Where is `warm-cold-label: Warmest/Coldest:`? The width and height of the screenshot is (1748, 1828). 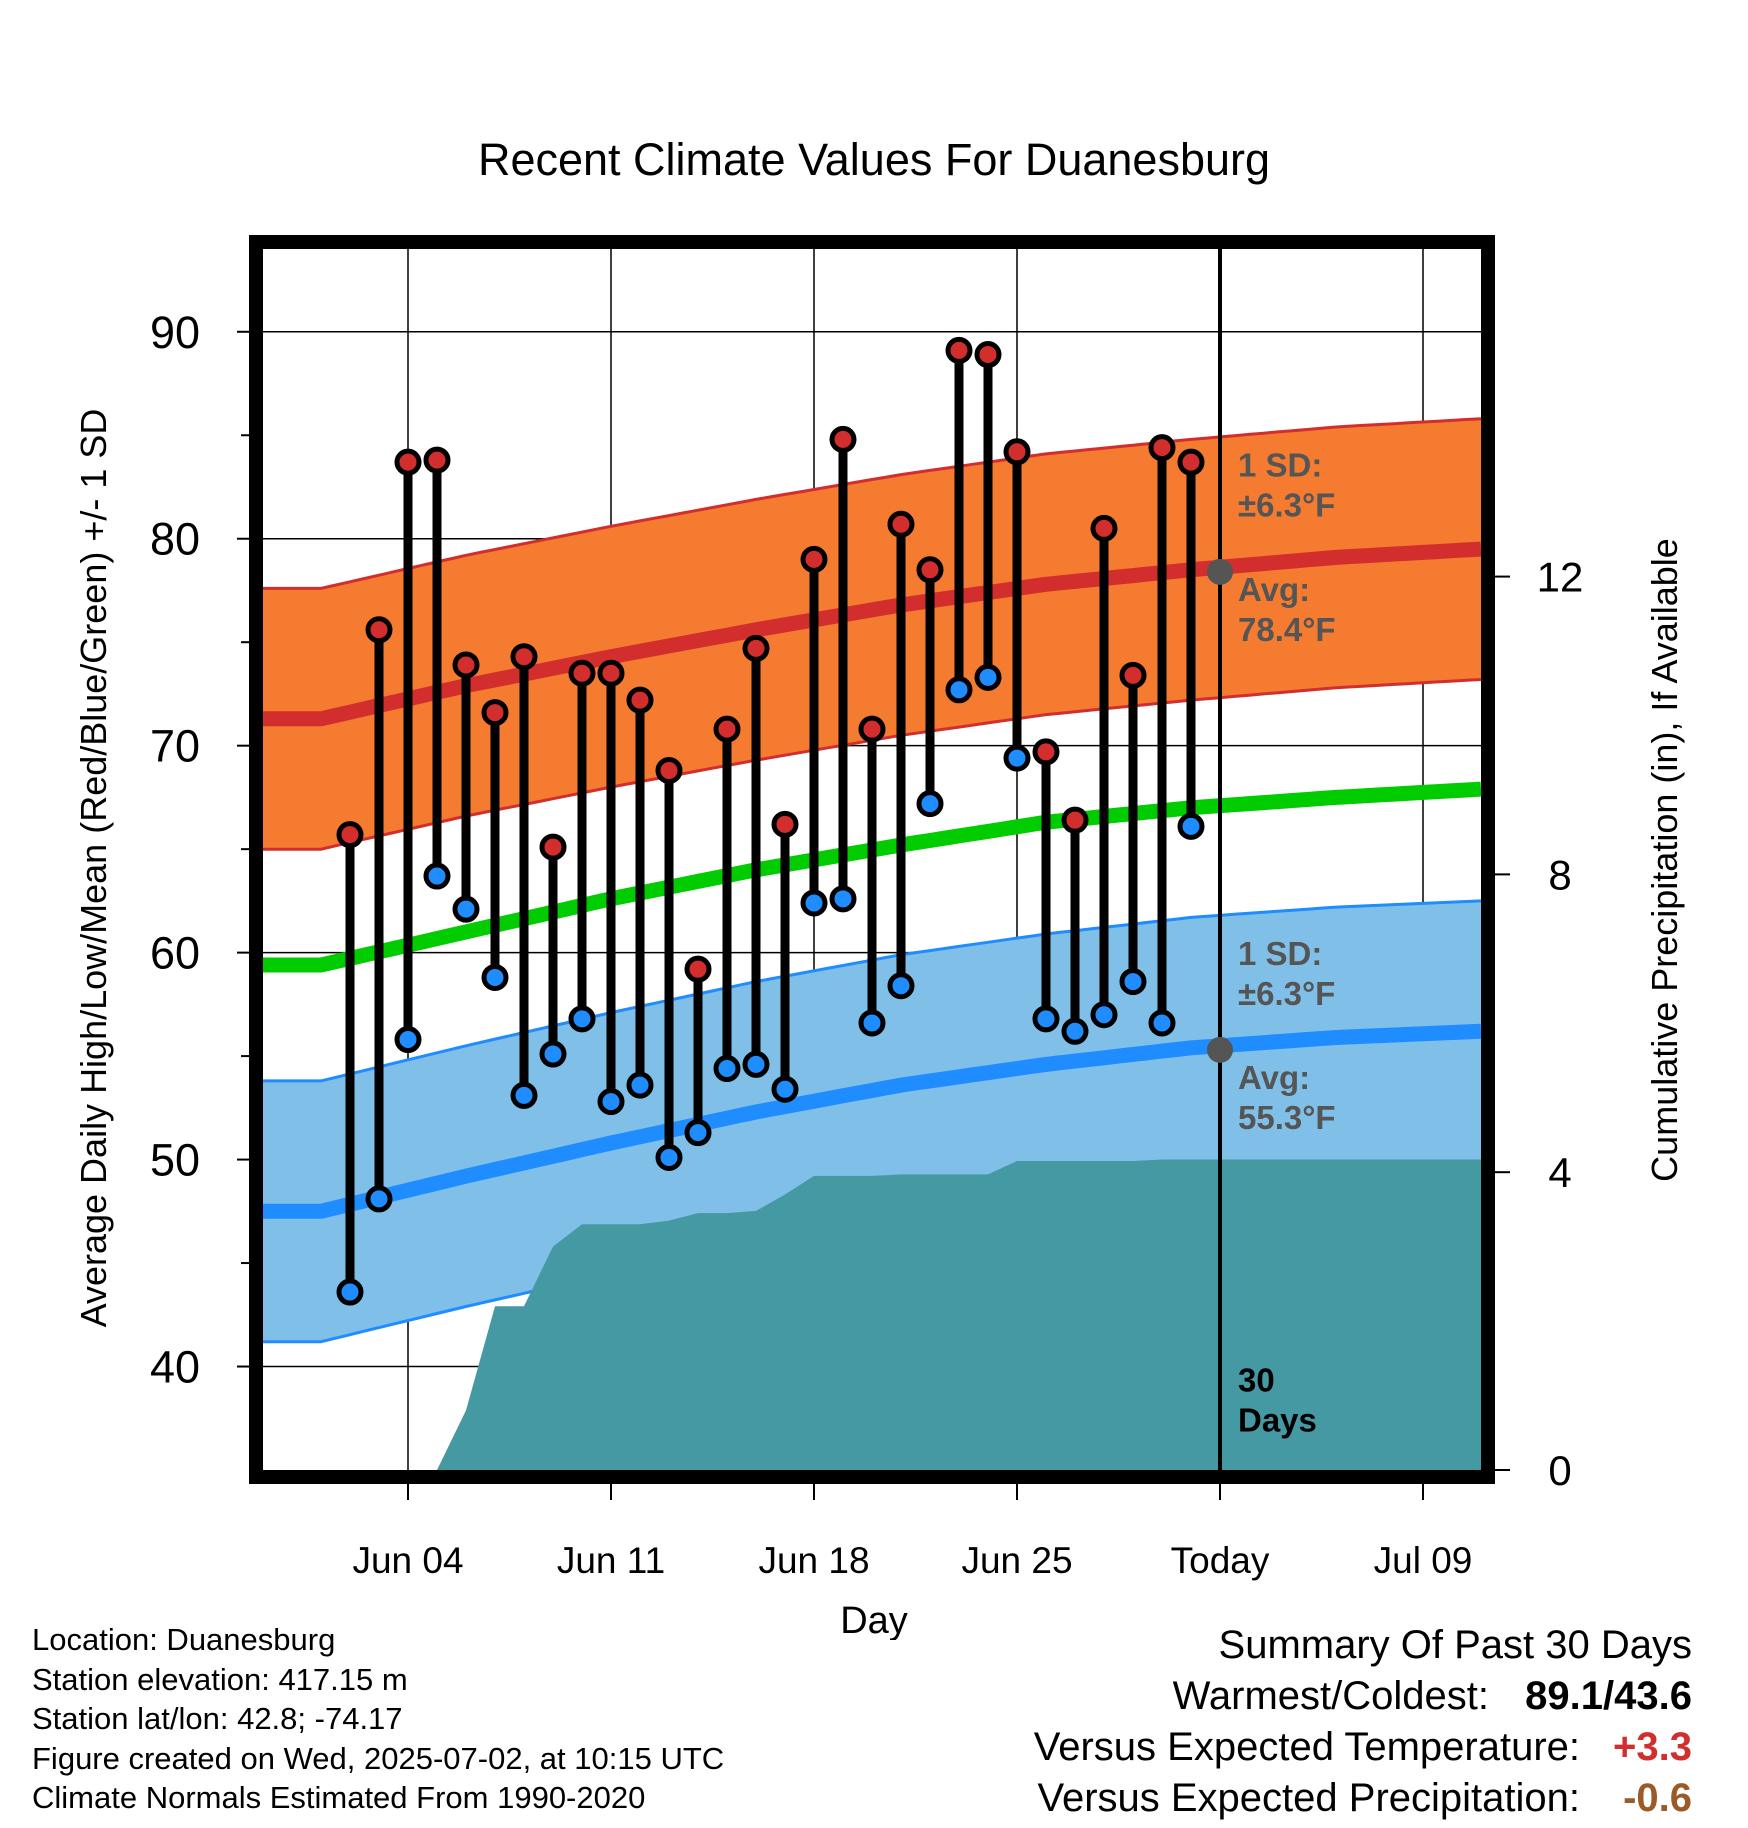 warm-cold-label: Warmest/Coldest: is located at coordinates (1330, 1696).